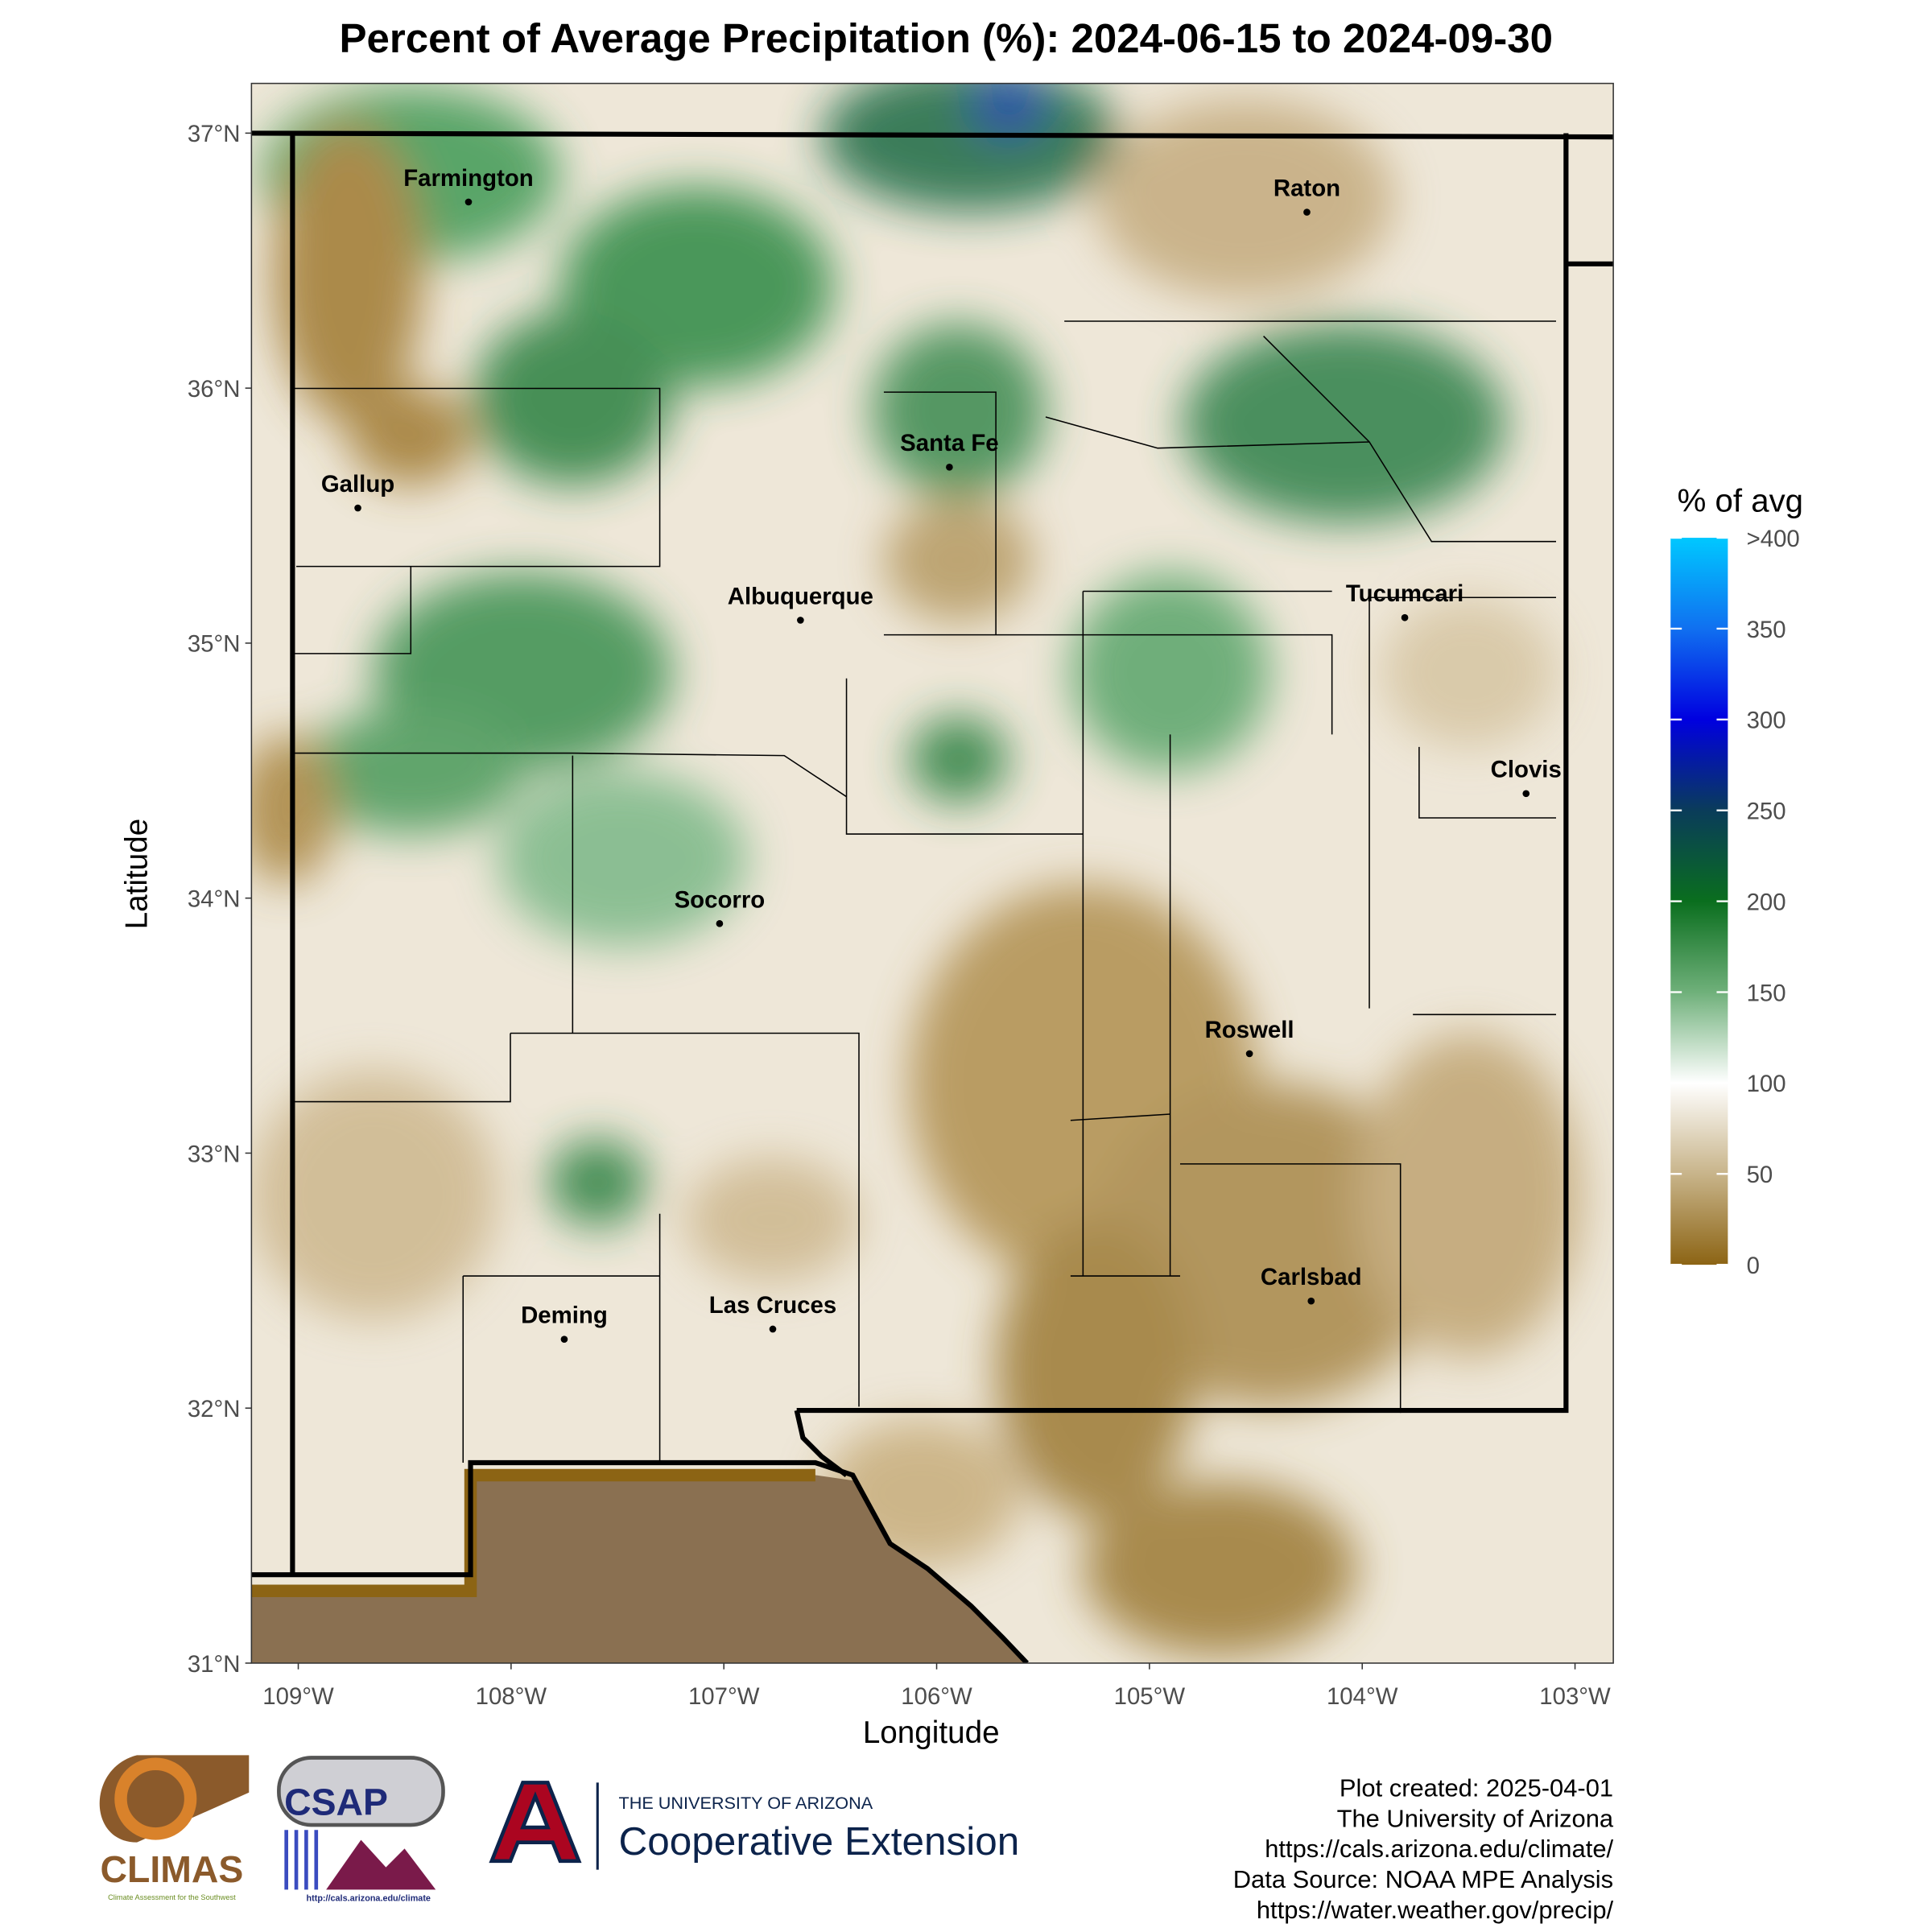  What do you see at coordinates (172, 1897) in the screenshot?
I see `climas-sub: Climate Assessment for the Southwest` at bounding box center [172, 1897].